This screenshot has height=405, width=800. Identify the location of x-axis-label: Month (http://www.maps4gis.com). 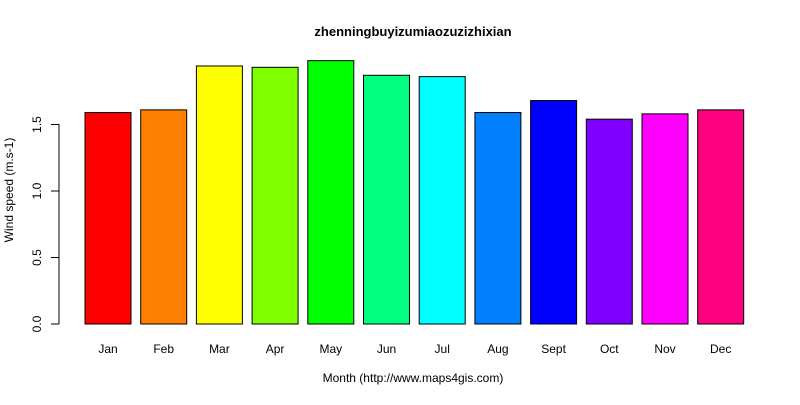
(413, 378).